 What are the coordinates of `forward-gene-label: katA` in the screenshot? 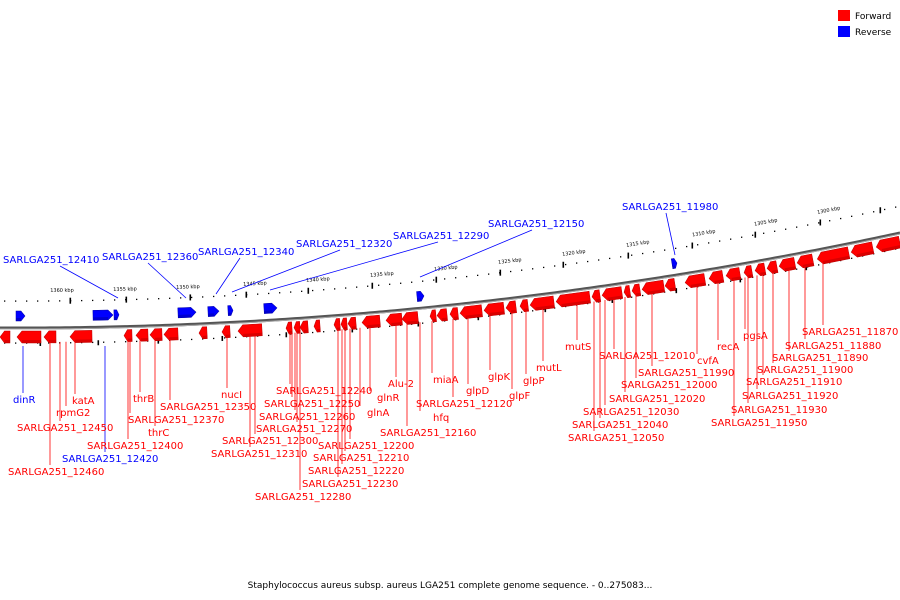 It's located at (83, 401).